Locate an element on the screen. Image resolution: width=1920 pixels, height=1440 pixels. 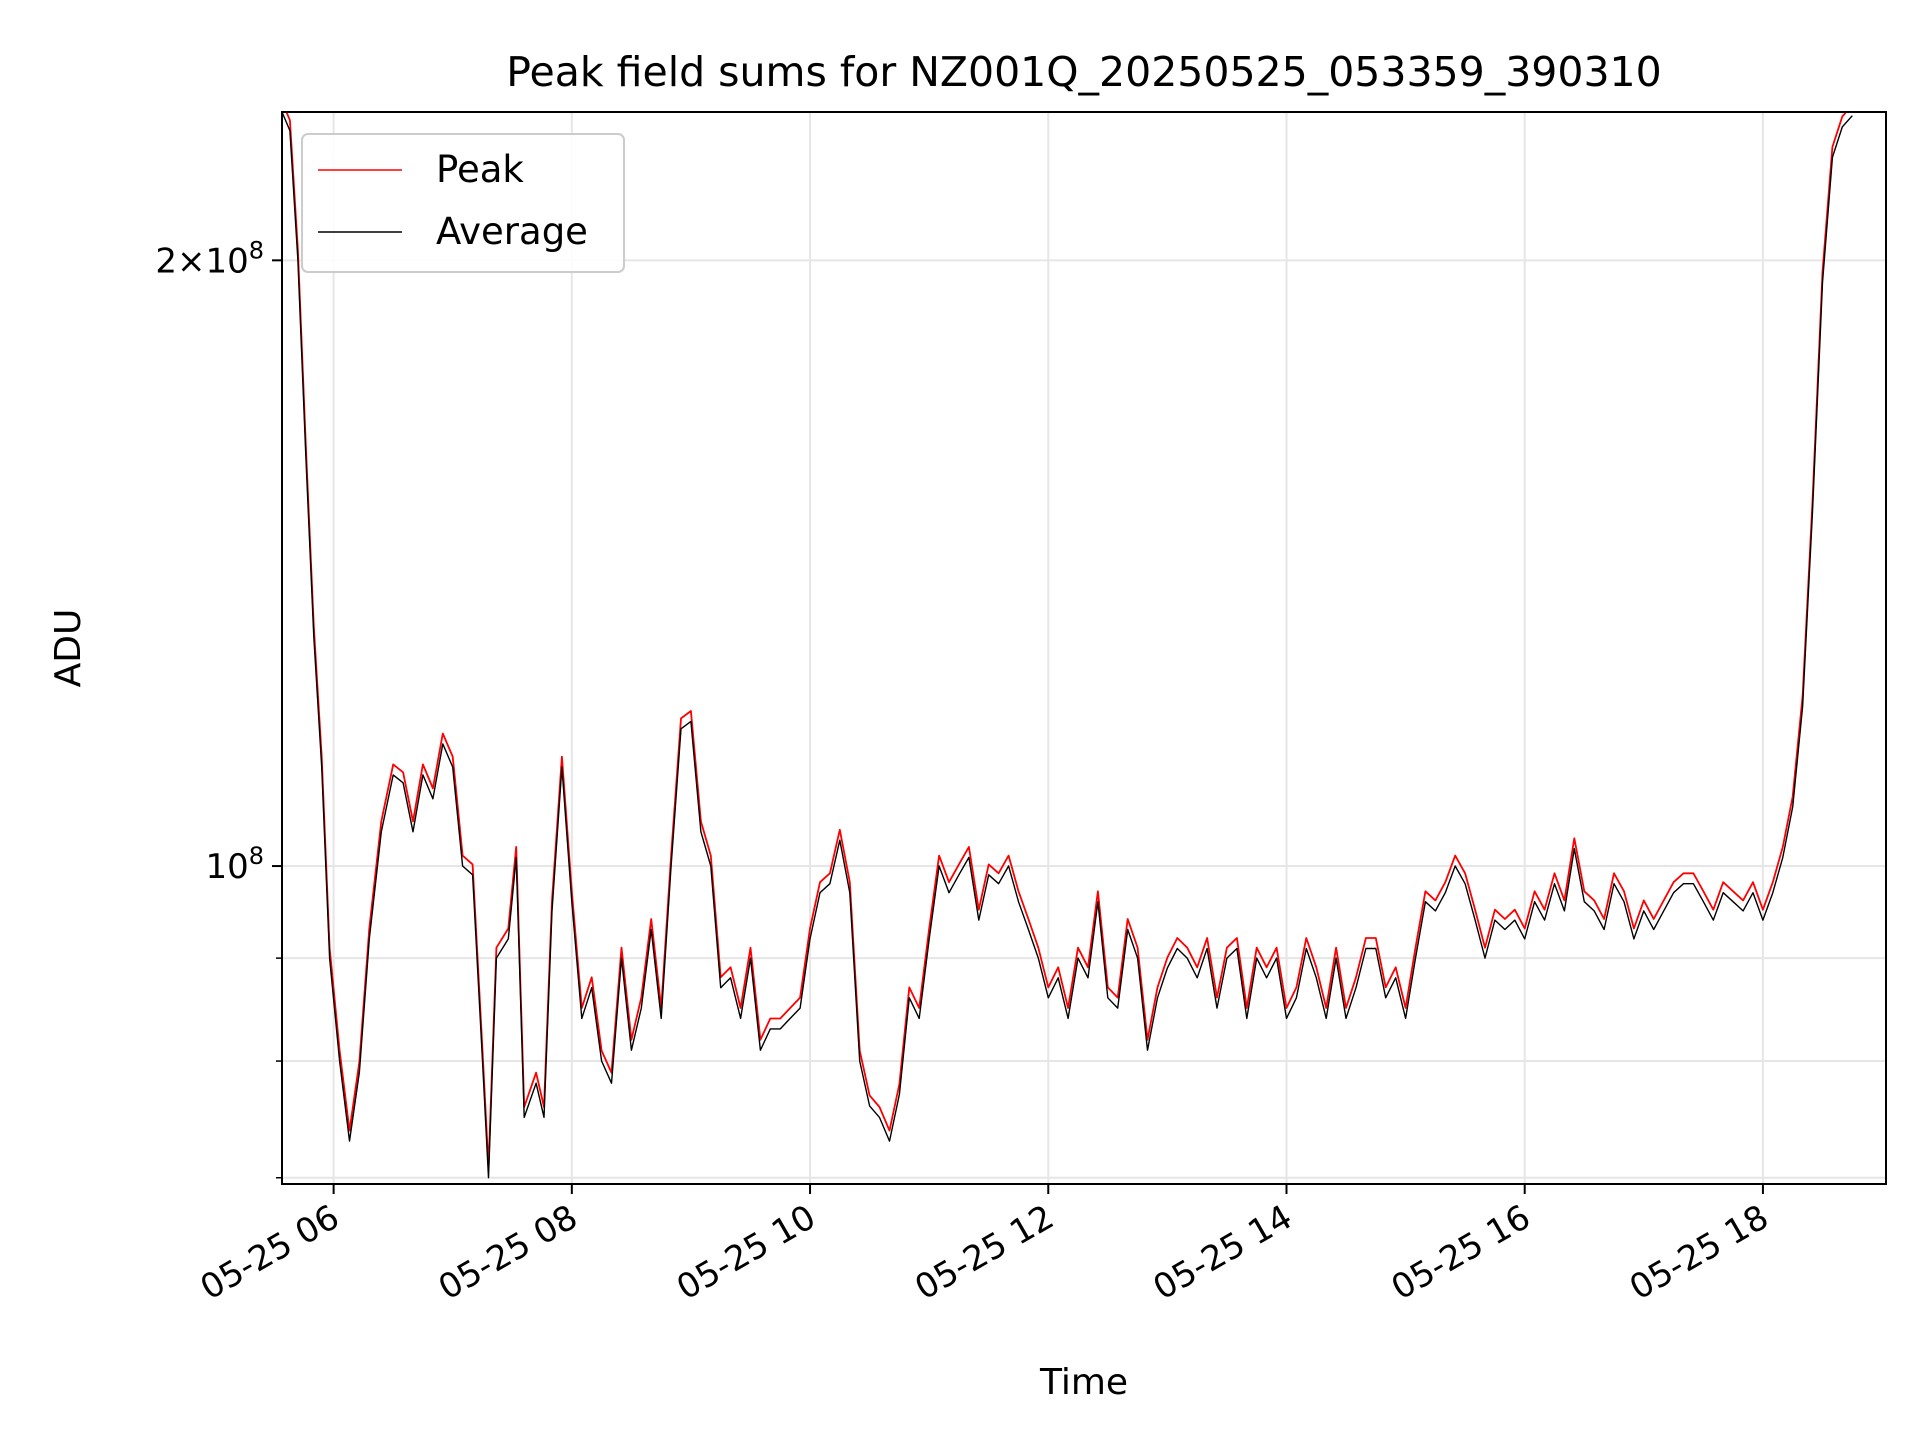
legend-label-peak: Peak is located at coordinates (480, 169).